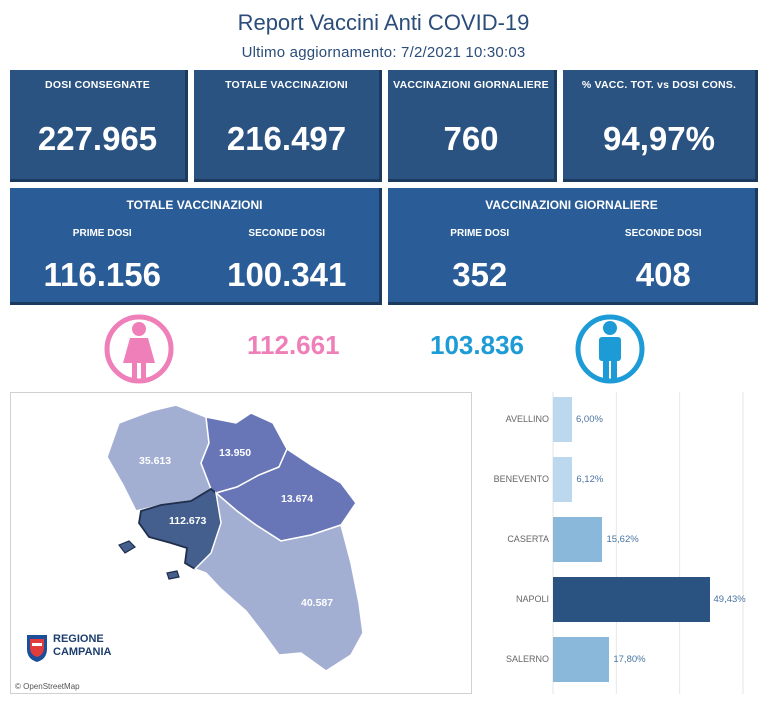 This screenshot has width=767, height=704. Describe the element at coordinates (562, 419) in the screenshot. I see `bar-avellino` at that location.